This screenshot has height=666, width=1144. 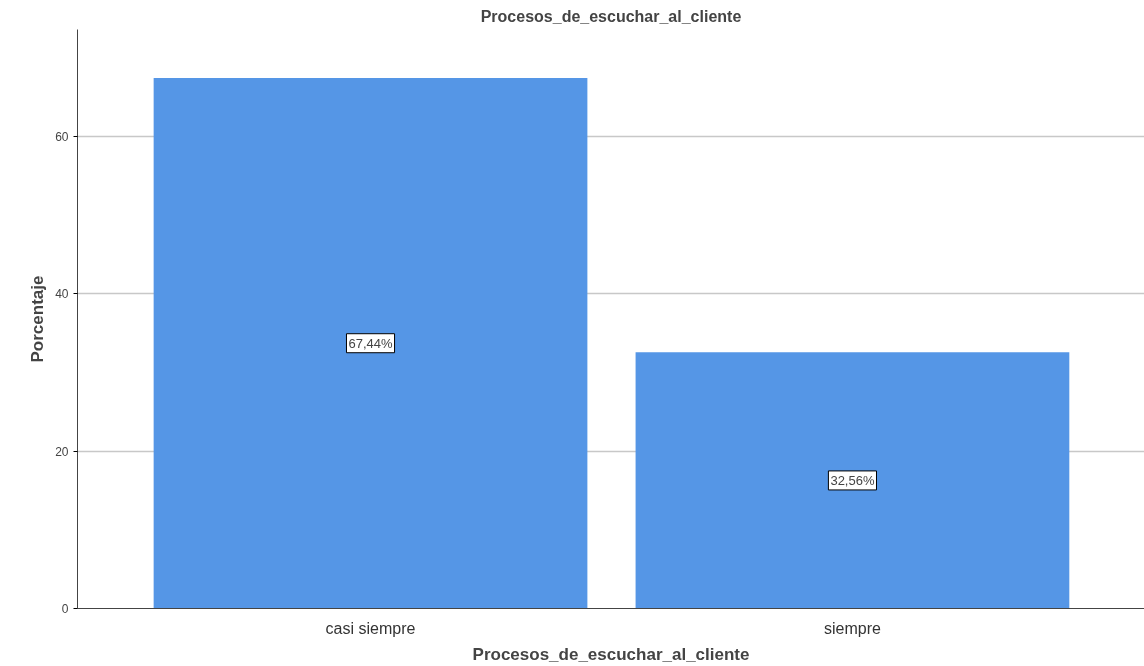 I want to click on y-tick-label: 60, so click(x=62, y=136).